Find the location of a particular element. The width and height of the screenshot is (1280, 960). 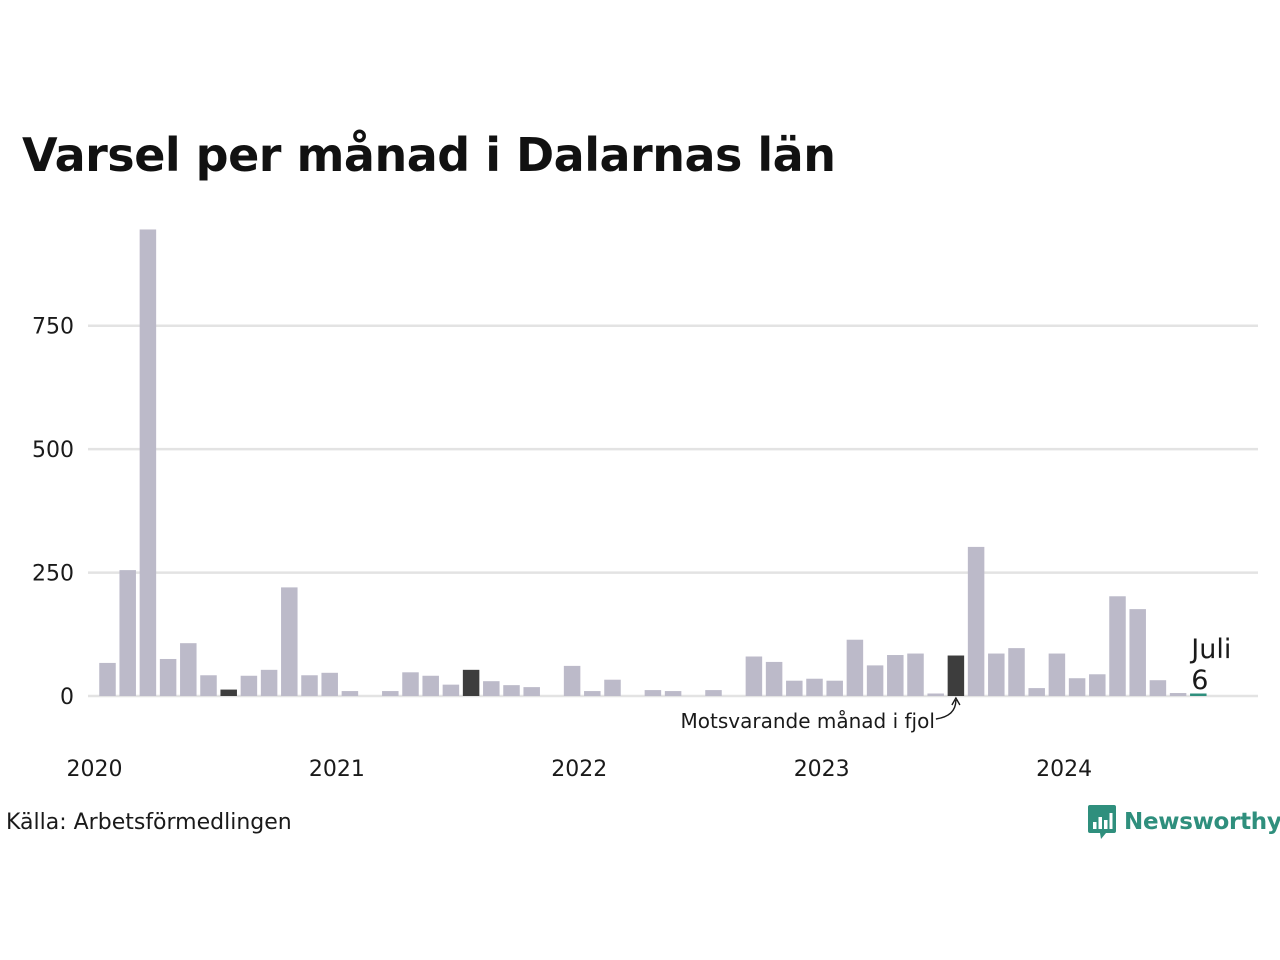

x-axis-ticks: 2020 2021 2022 2023 2024 is located at coordinates (580, 769).